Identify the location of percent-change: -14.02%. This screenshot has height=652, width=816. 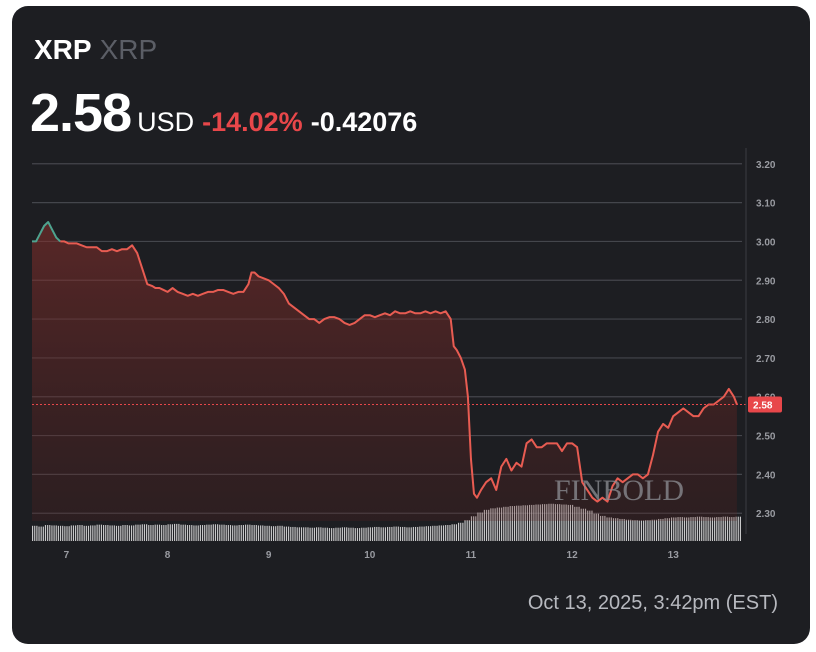
(252, 122).